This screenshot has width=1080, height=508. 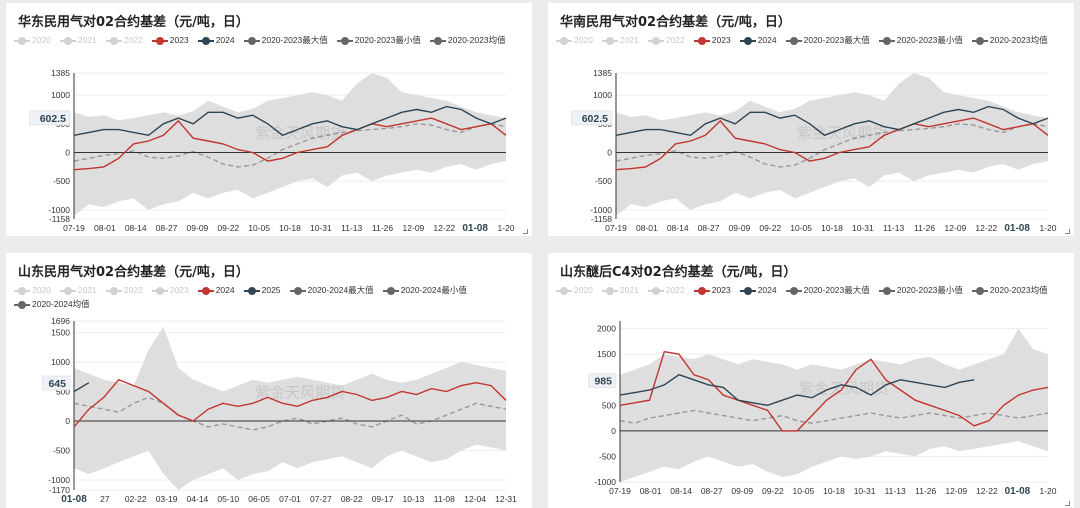 I want to click on x-tick-label: 07-19, so click(x=616, y=228).